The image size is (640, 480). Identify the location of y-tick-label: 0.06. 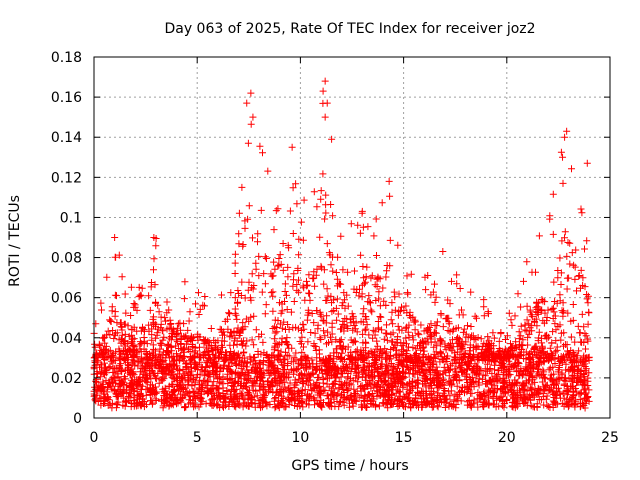
(66, 299).